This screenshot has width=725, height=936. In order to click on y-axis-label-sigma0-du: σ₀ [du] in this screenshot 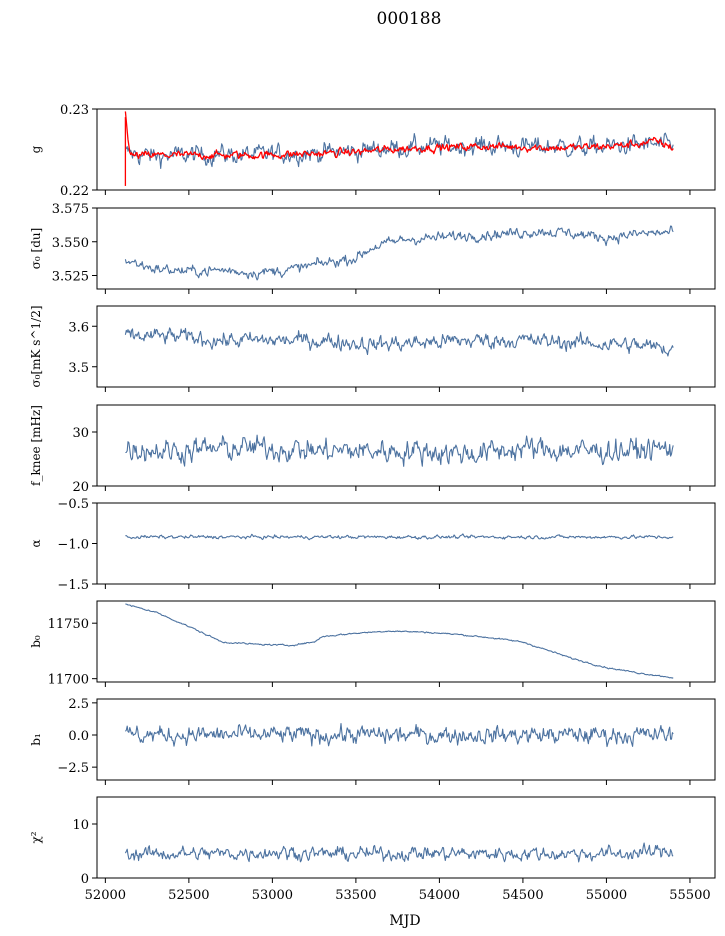, I will do `click(36, 249)`.